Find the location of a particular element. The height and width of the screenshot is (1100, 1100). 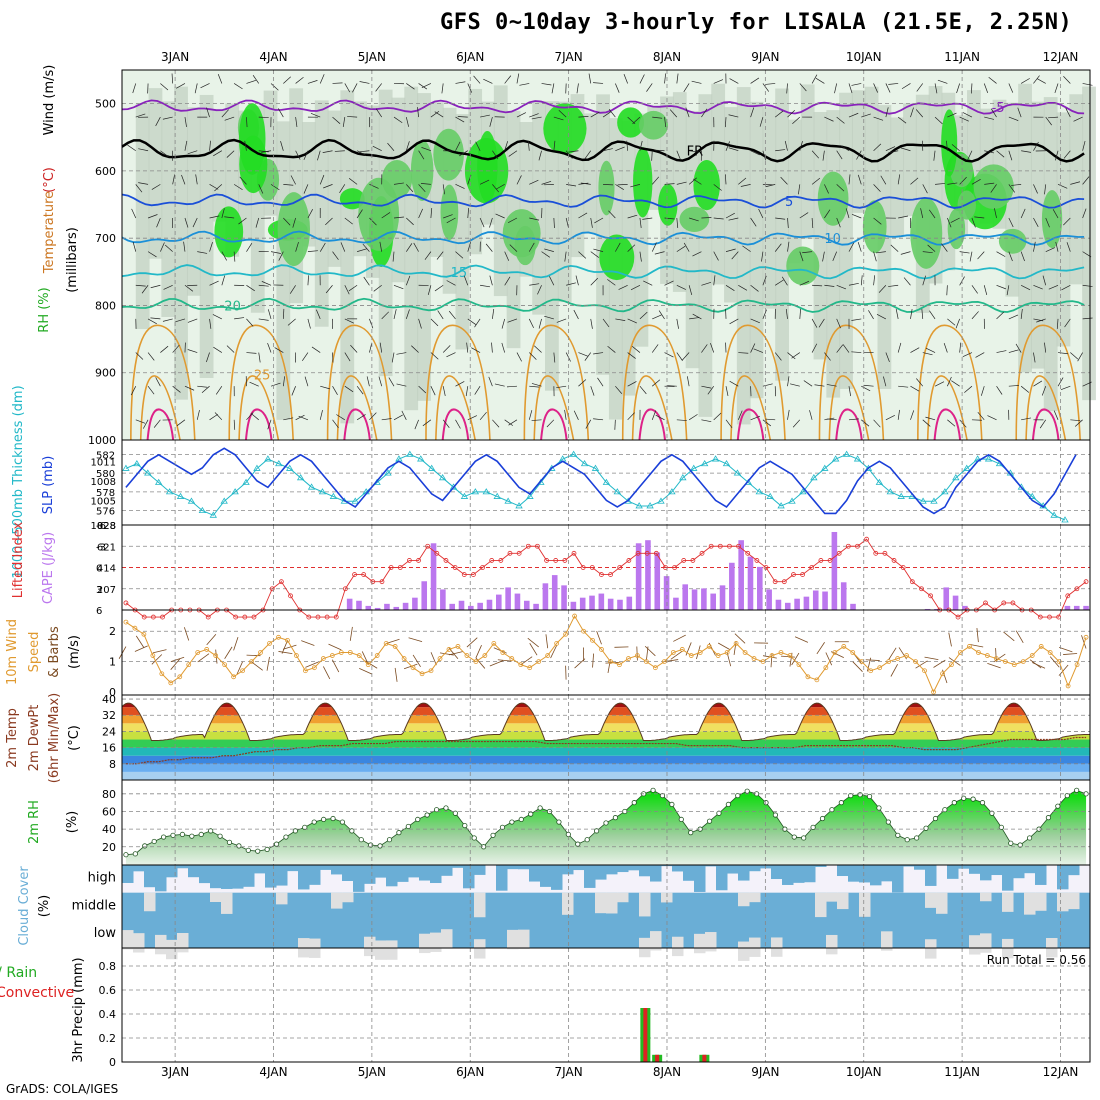

precip-total-rain-label: Total / Rain is located at coordinates (18, 973).